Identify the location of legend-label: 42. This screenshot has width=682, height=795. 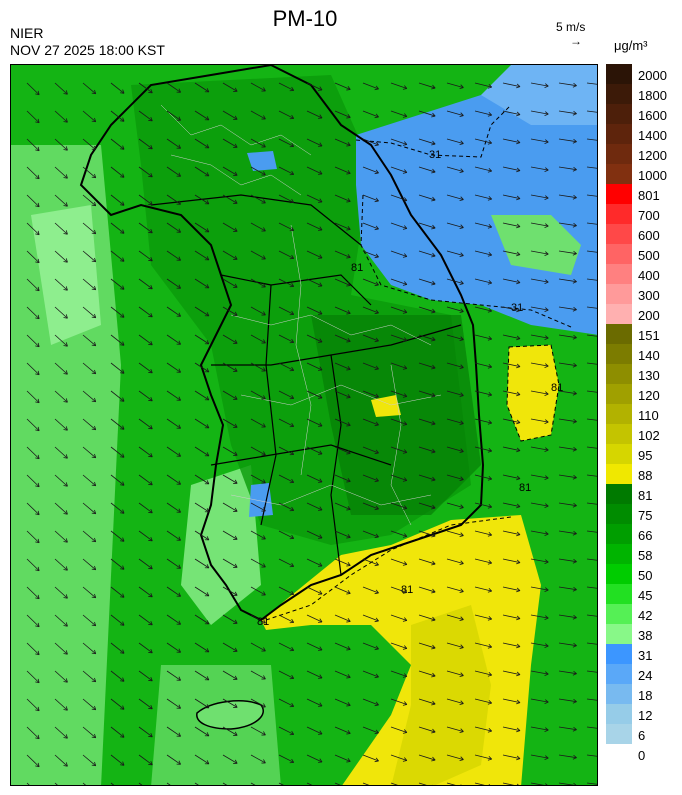
(645, 615).